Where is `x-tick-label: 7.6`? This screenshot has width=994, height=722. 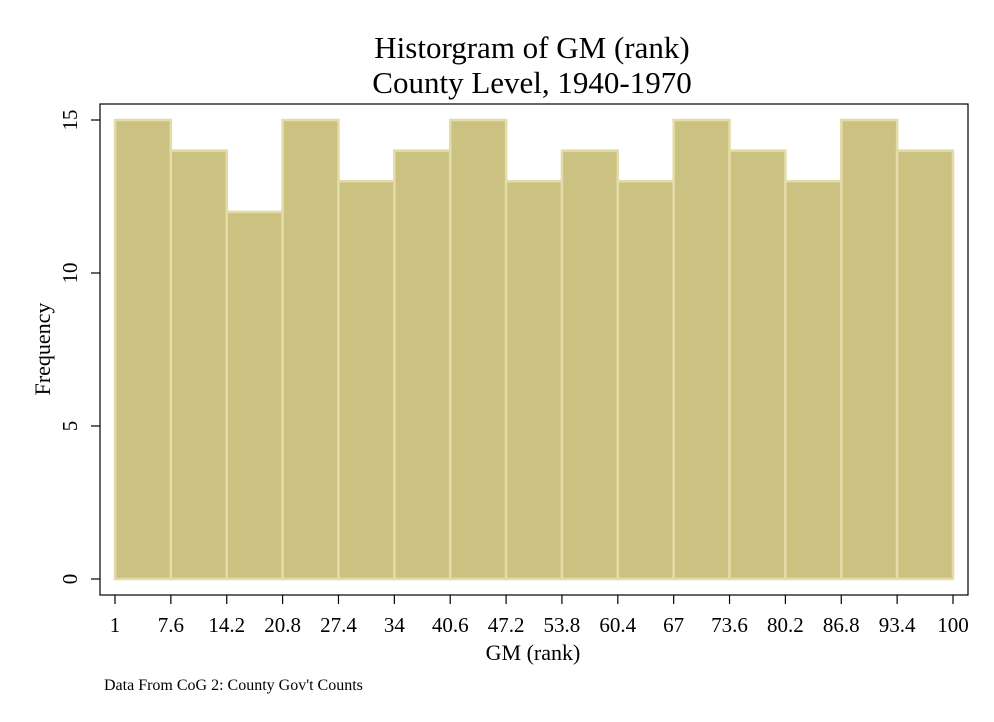 x-tick-label: 7.6 is located at coordinates (171, 625).